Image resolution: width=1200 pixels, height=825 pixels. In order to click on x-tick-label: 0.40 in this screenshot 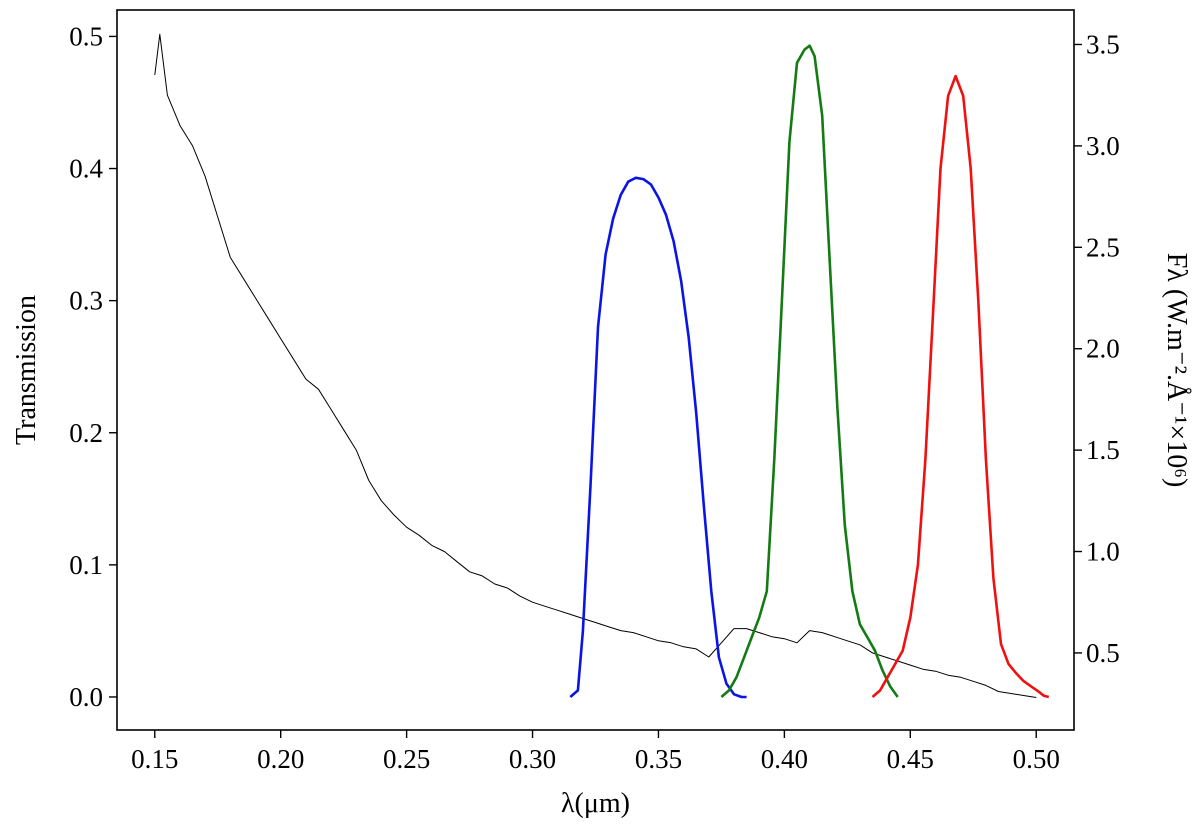, I will do `click(784, 759)`.